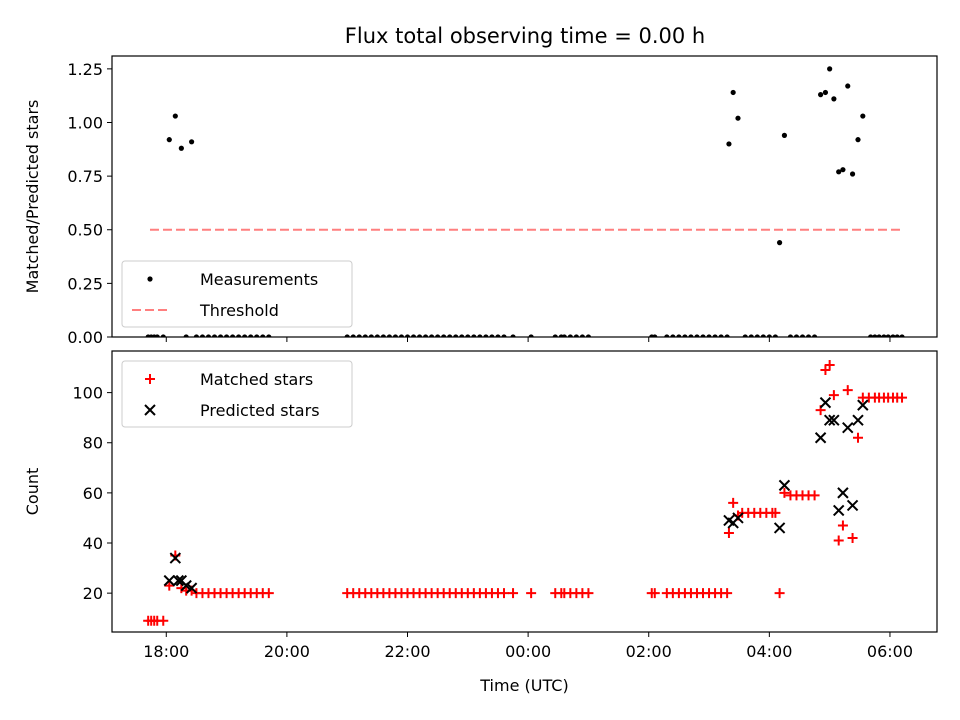 This screenshot has width=960, height=720. What do you see at coordinates (166, 651) in the screenshot?
I see `x-tick-label: 18:00` at bounding box center [166, 651].